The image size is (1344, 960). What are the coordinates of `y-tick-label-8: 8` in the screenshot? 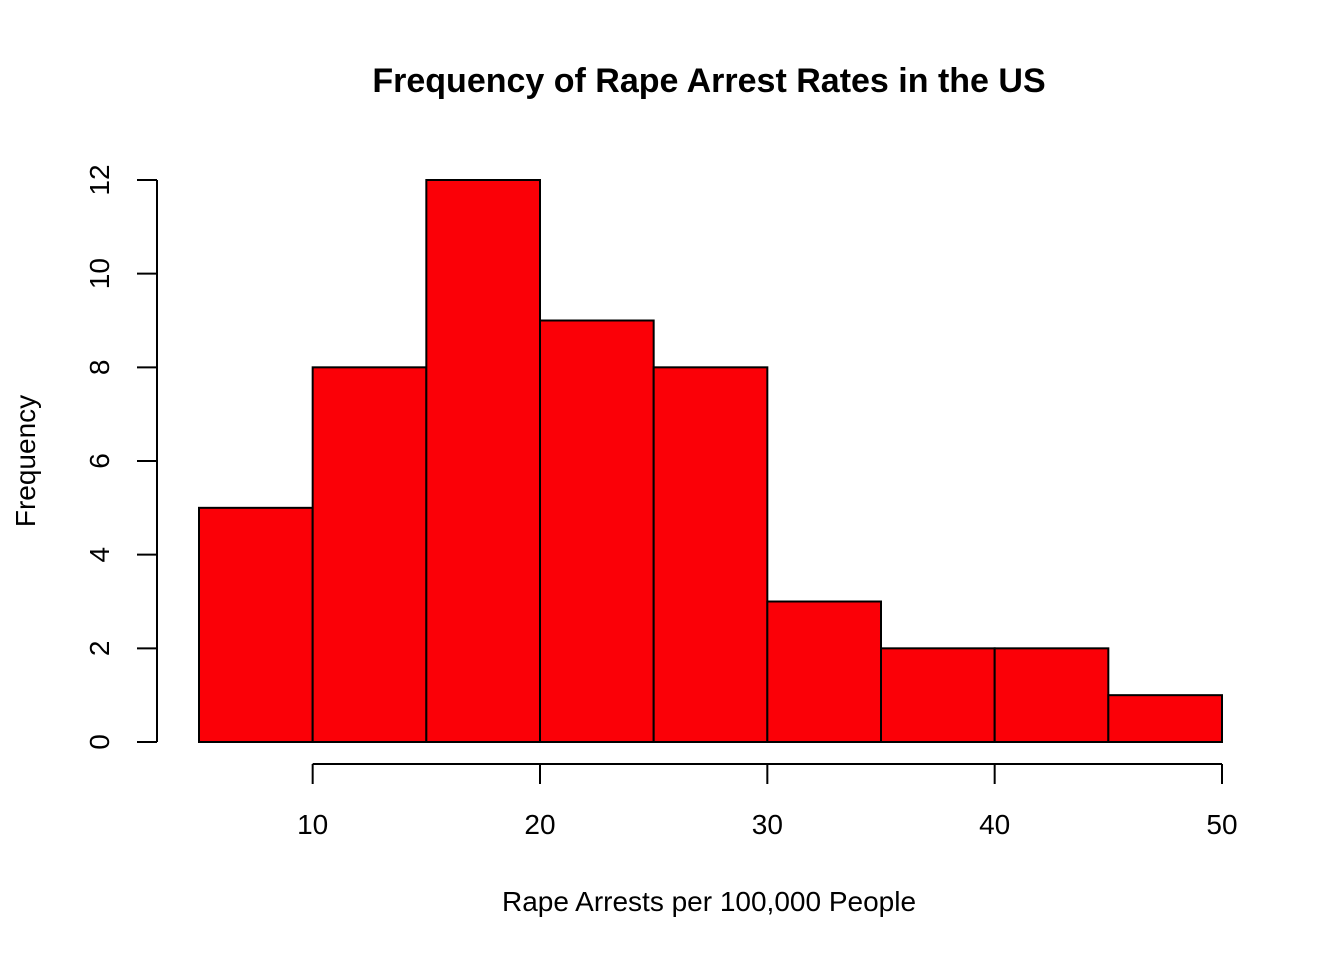 It's located at (99, 368).